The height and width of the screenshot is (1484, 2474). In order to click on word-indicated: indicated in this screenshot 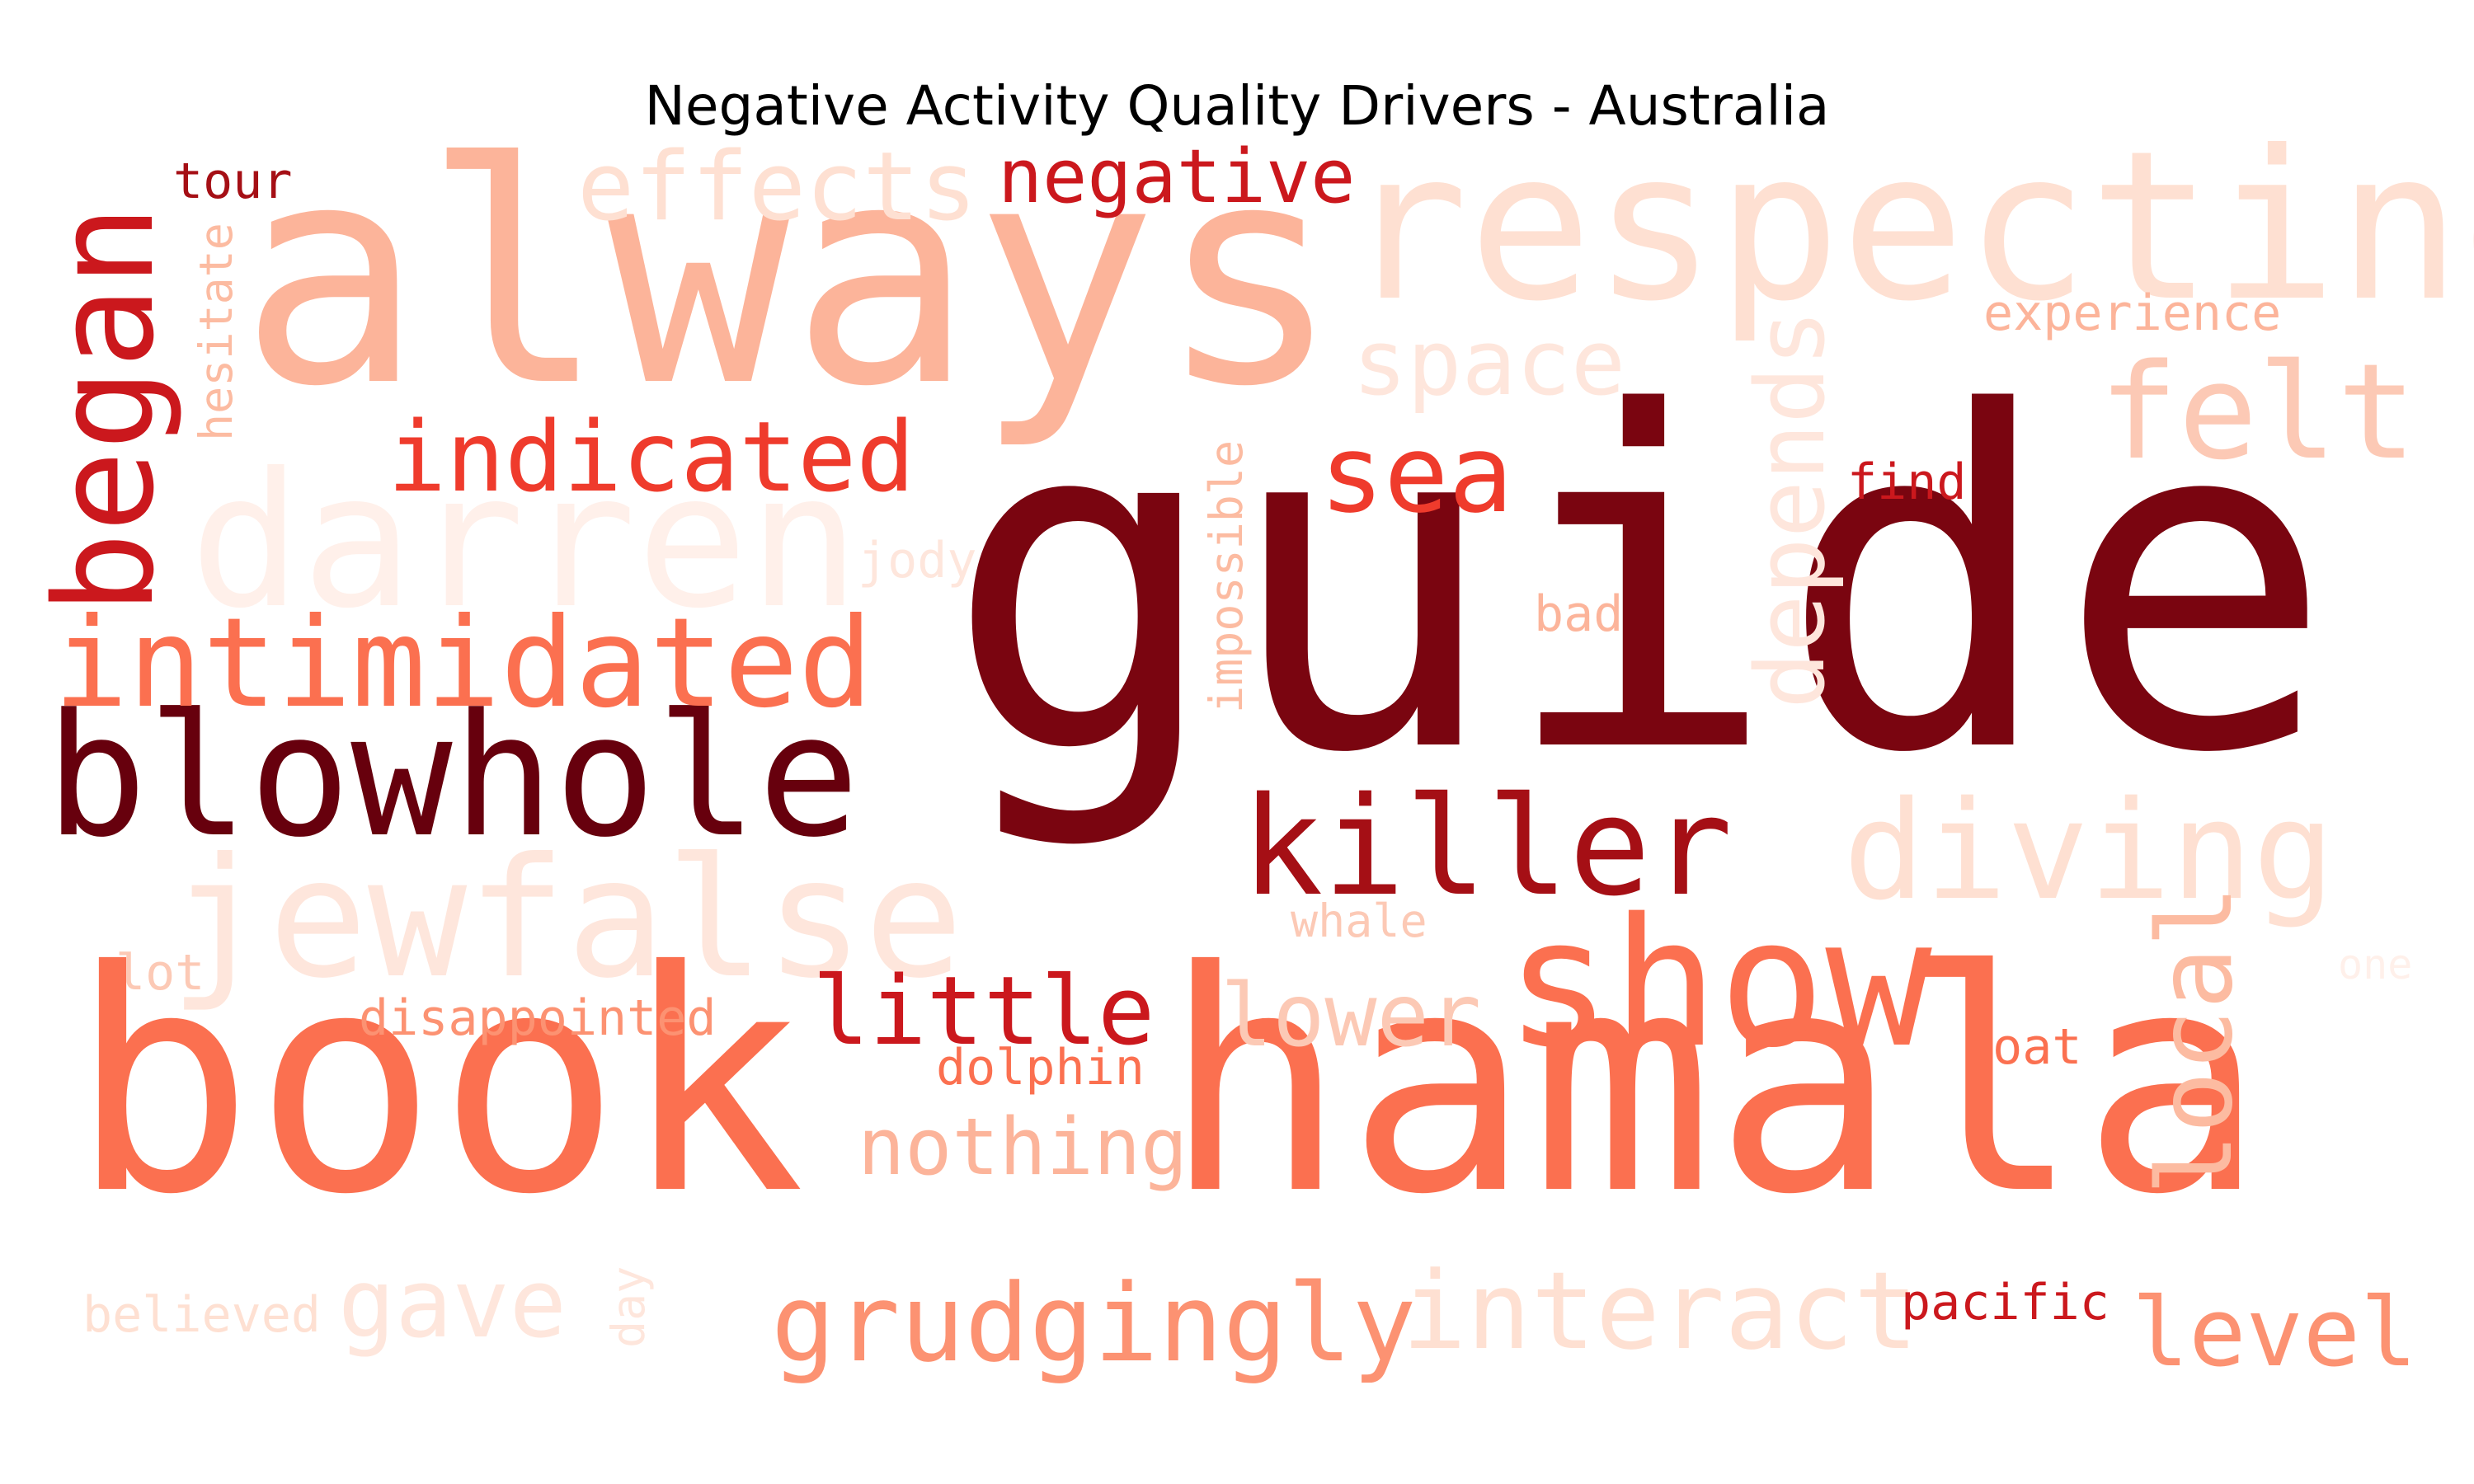, I will do `click(651, 457)`.